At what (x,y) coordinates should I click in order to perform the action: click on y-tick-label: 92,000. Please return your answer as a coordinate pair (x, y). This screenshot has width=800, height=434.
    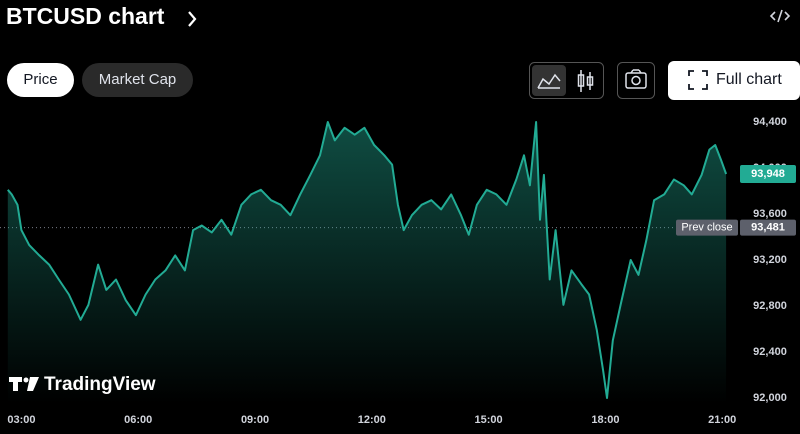
    Looking at the image, I should click on (770, 398).